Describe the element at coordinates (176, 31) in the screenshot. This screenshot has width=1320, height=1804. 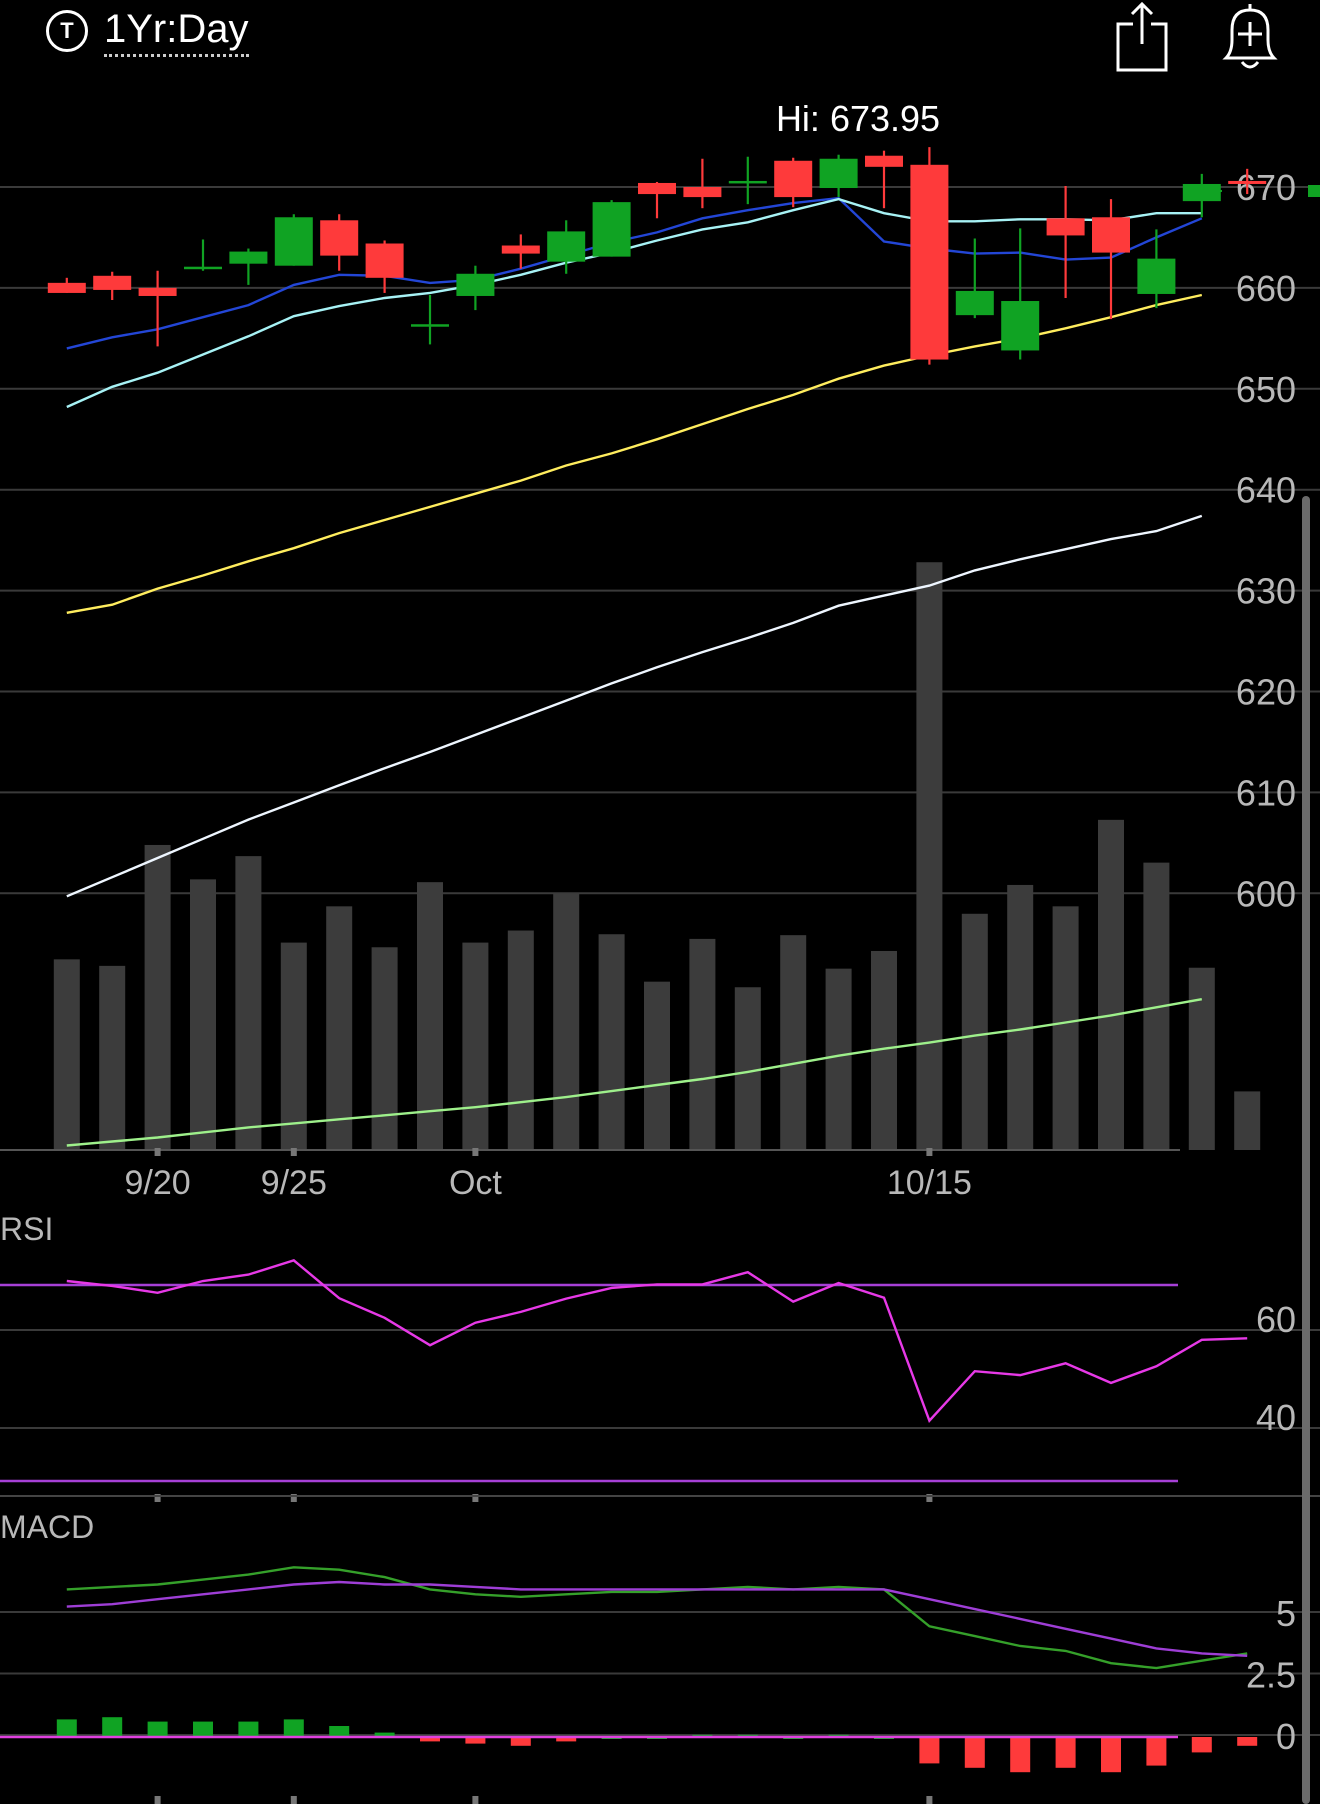
I see `period-selector: 1Yr:Day` at that location.